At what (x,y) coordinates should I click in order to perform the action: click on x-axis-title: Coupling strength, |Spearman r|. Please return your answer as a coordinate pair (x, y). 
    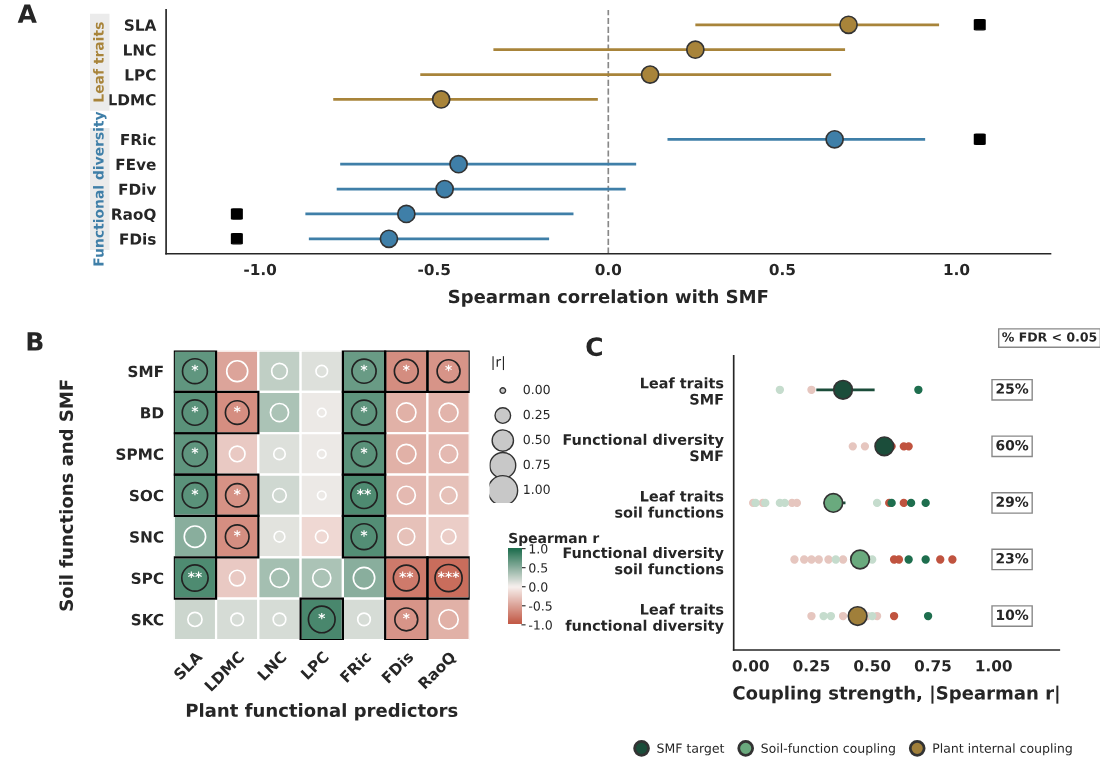
    Looking at the image, I should click on (896, 694).